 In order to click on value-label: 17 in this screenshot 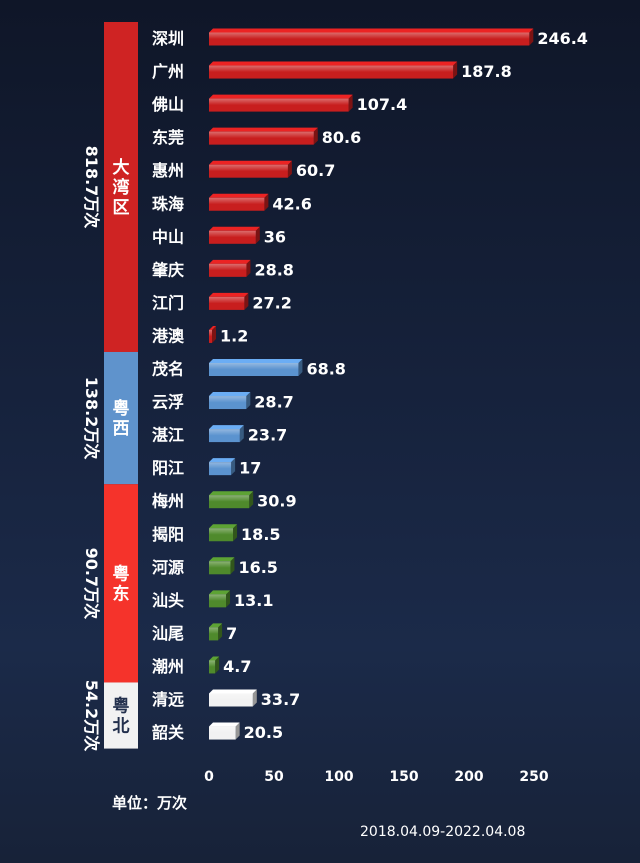, I will do `click(250, 468)`.